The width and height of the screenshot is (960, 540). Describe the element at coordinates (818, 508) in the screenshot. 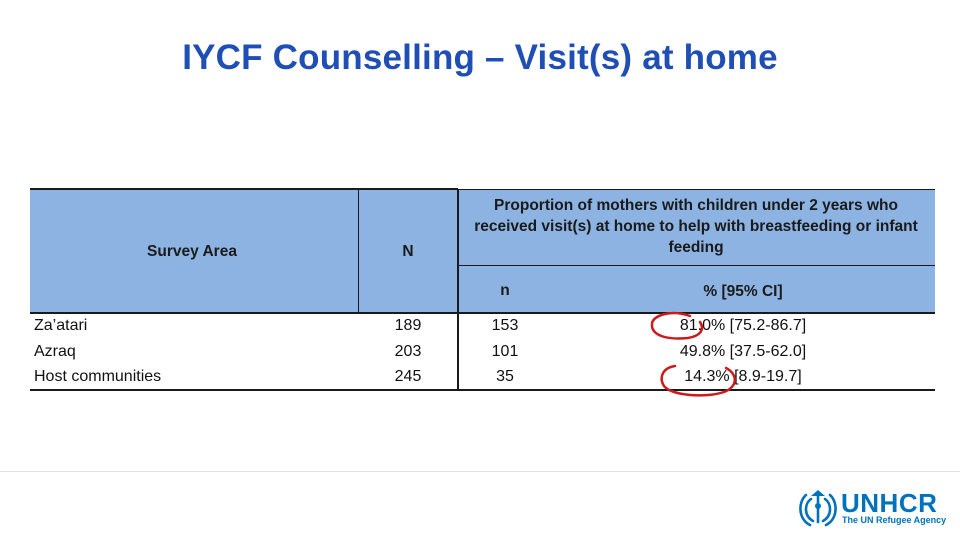

I see `unhcr-emblem-icon` at that location.